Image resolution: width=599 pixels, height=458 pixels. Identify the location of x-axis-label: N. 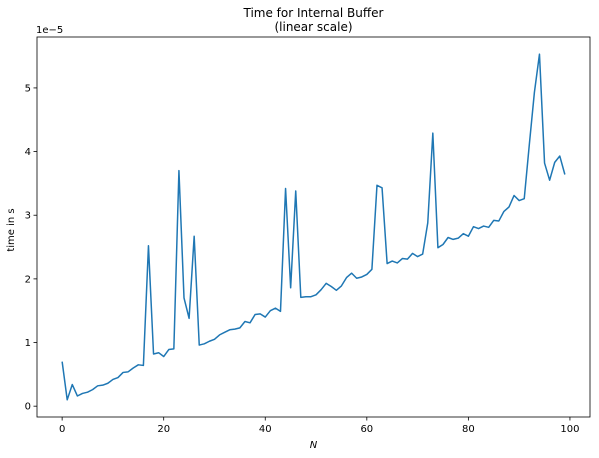
(314, 445).